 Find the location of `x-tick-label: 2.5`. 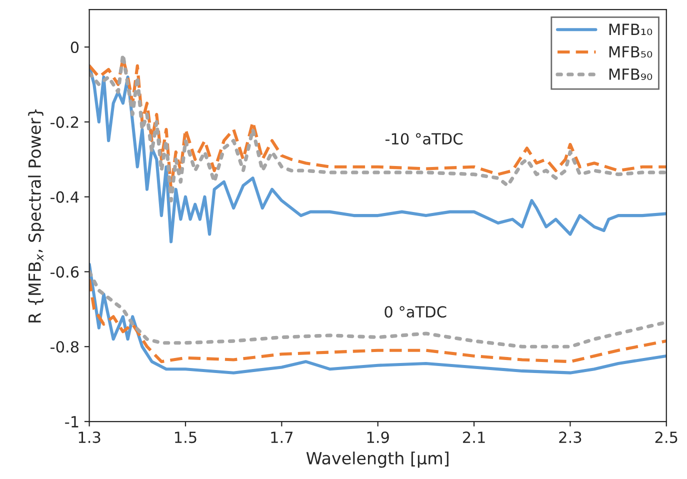

x-tick-label: 2.5 is located at coordinates (666, 438).